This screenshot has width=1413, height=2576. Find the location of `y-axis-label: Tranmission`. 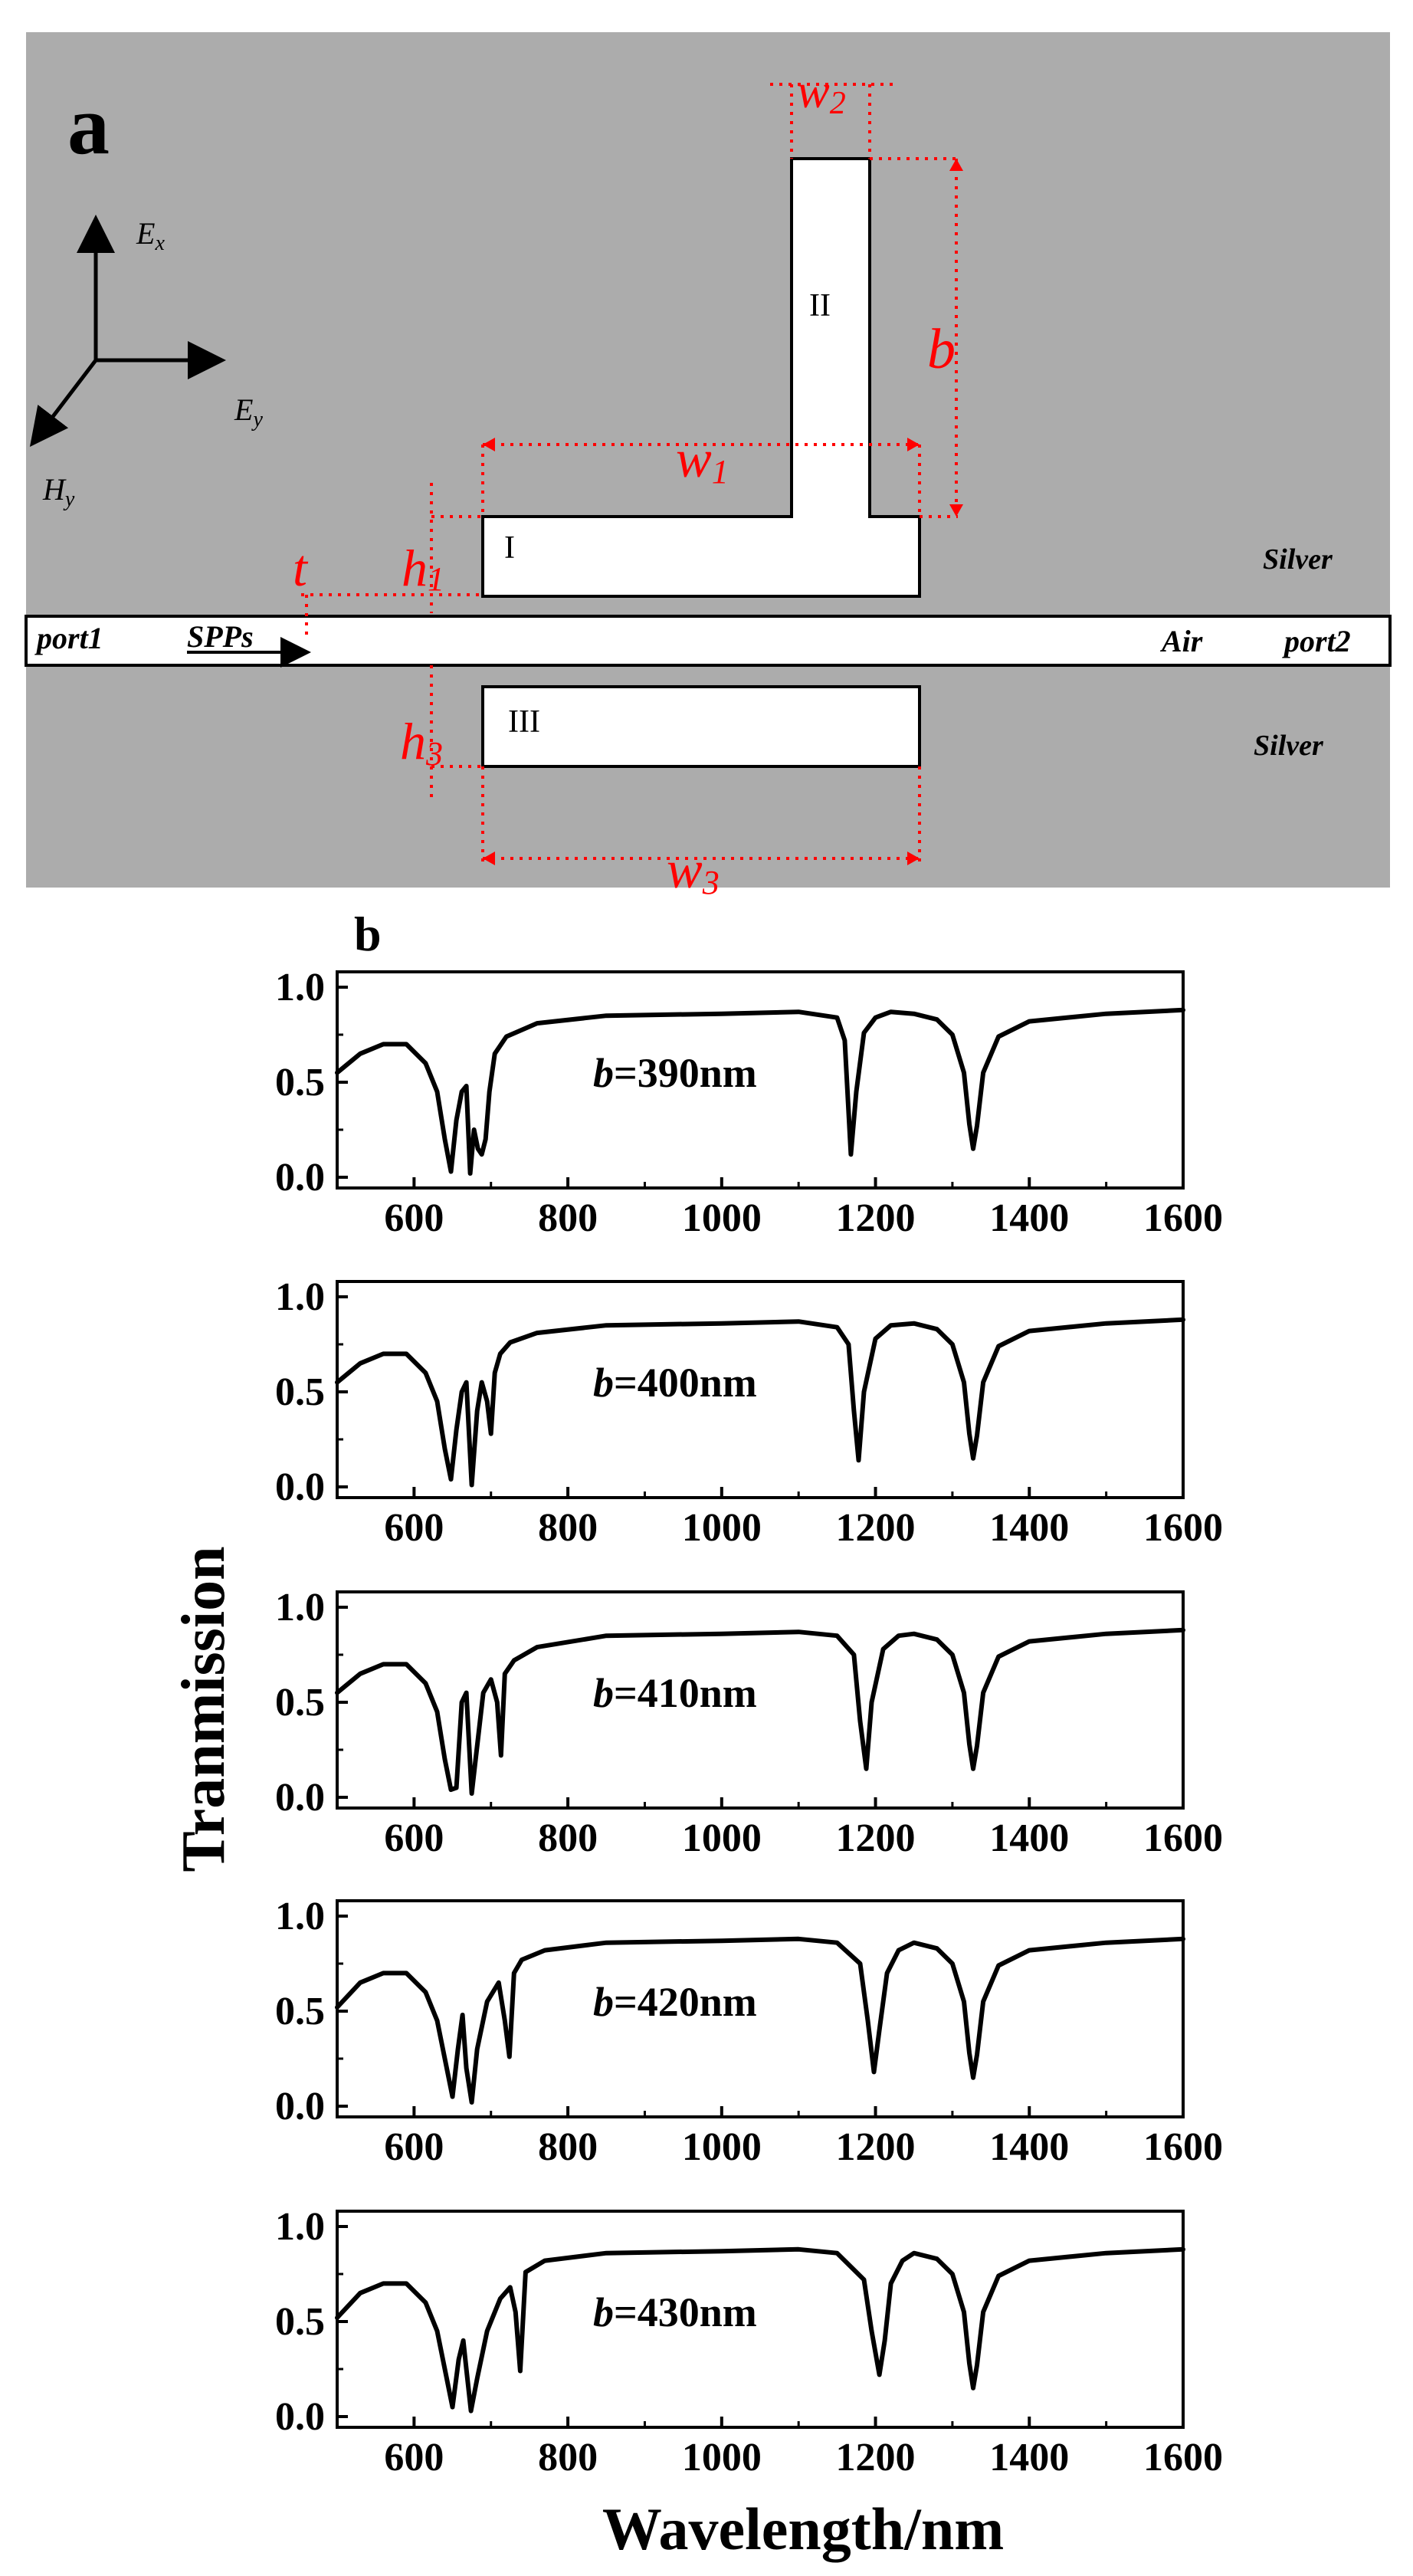

y-axis-label: Tranmission is located at coordinates (204, 1709).